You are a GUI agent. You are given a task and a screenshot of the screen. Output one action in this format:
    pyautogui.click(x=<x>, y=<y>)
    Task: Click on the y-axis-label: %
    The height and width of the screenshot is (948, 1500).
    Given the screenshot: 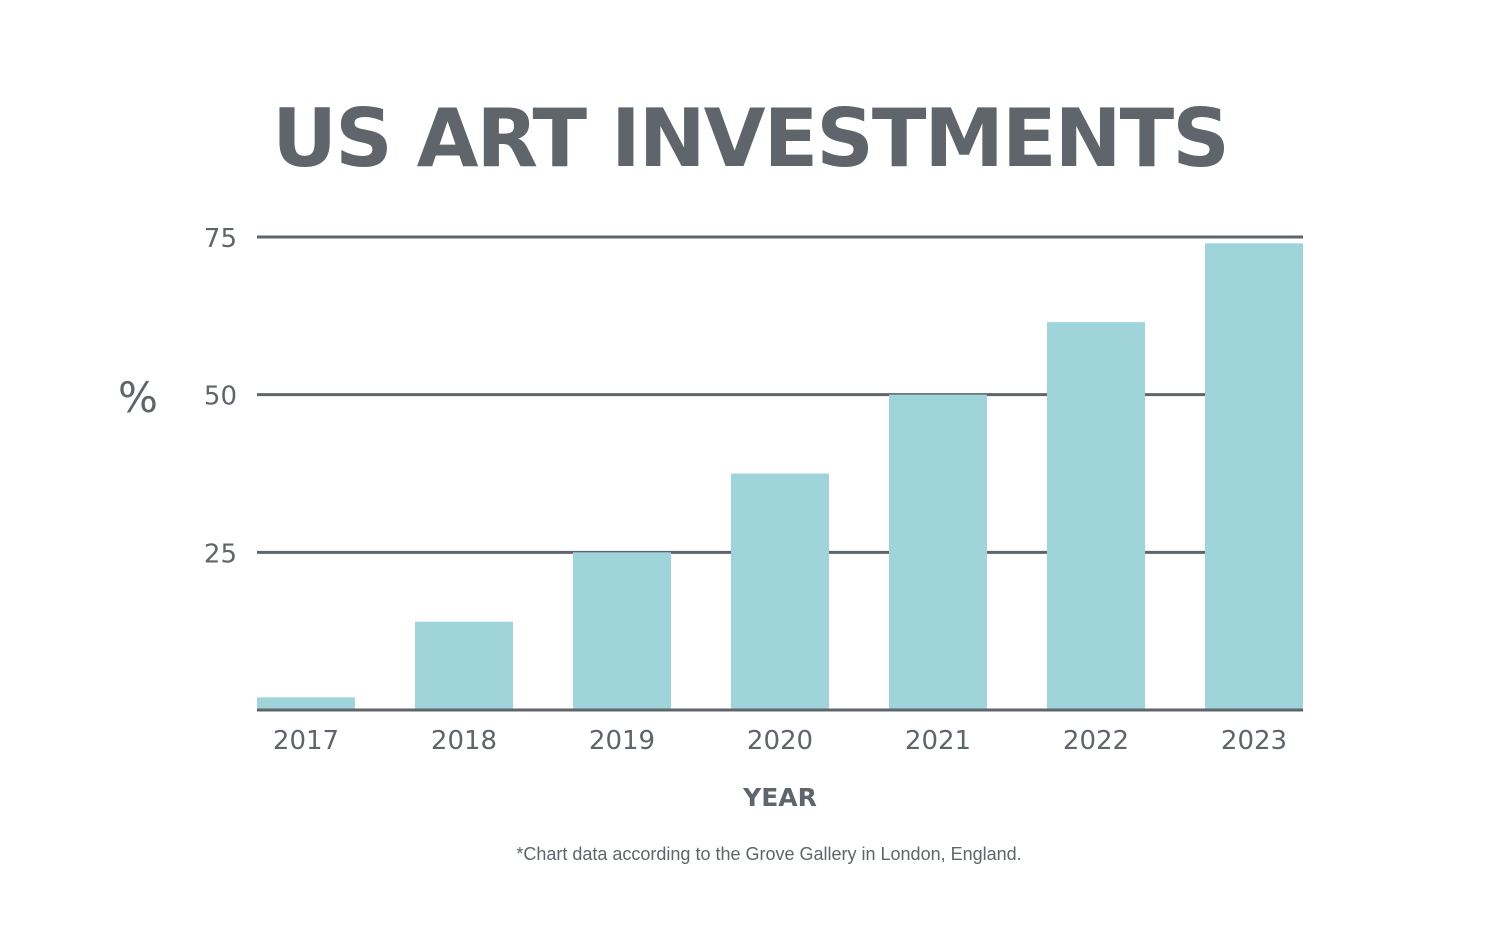 What is the action you would take?
    pyautogui.click(x=138, y=397)
    